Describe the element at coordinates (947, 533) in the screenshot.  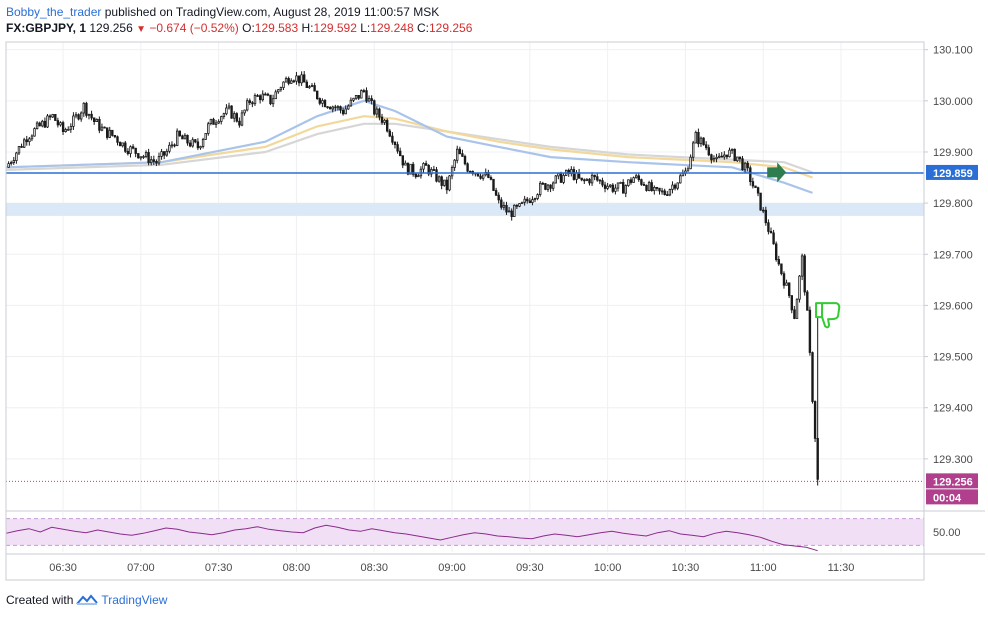
I see `rsi-level-label: 50.00` at that location.